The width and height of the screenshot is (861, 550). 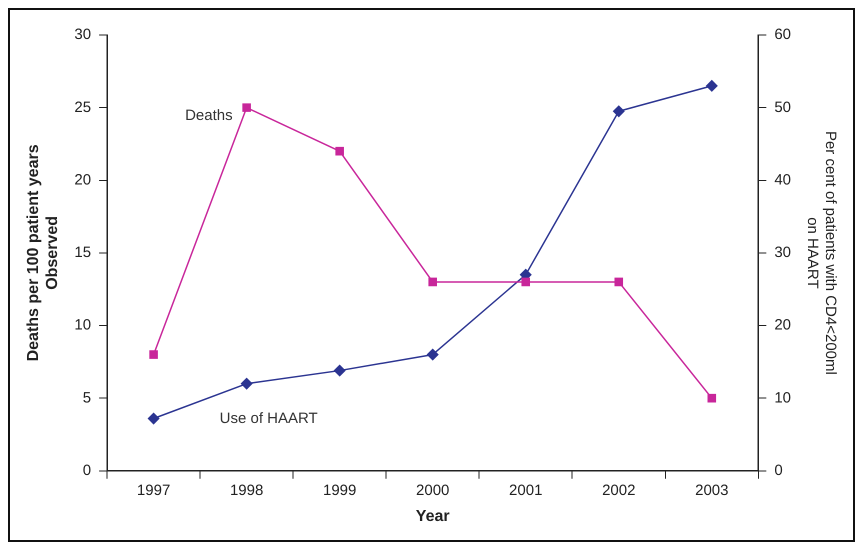 What do you see at coordinates (783, 253) in the screenshot?
I see `y2-tick-label: 30` at bounding box center [783, 253].